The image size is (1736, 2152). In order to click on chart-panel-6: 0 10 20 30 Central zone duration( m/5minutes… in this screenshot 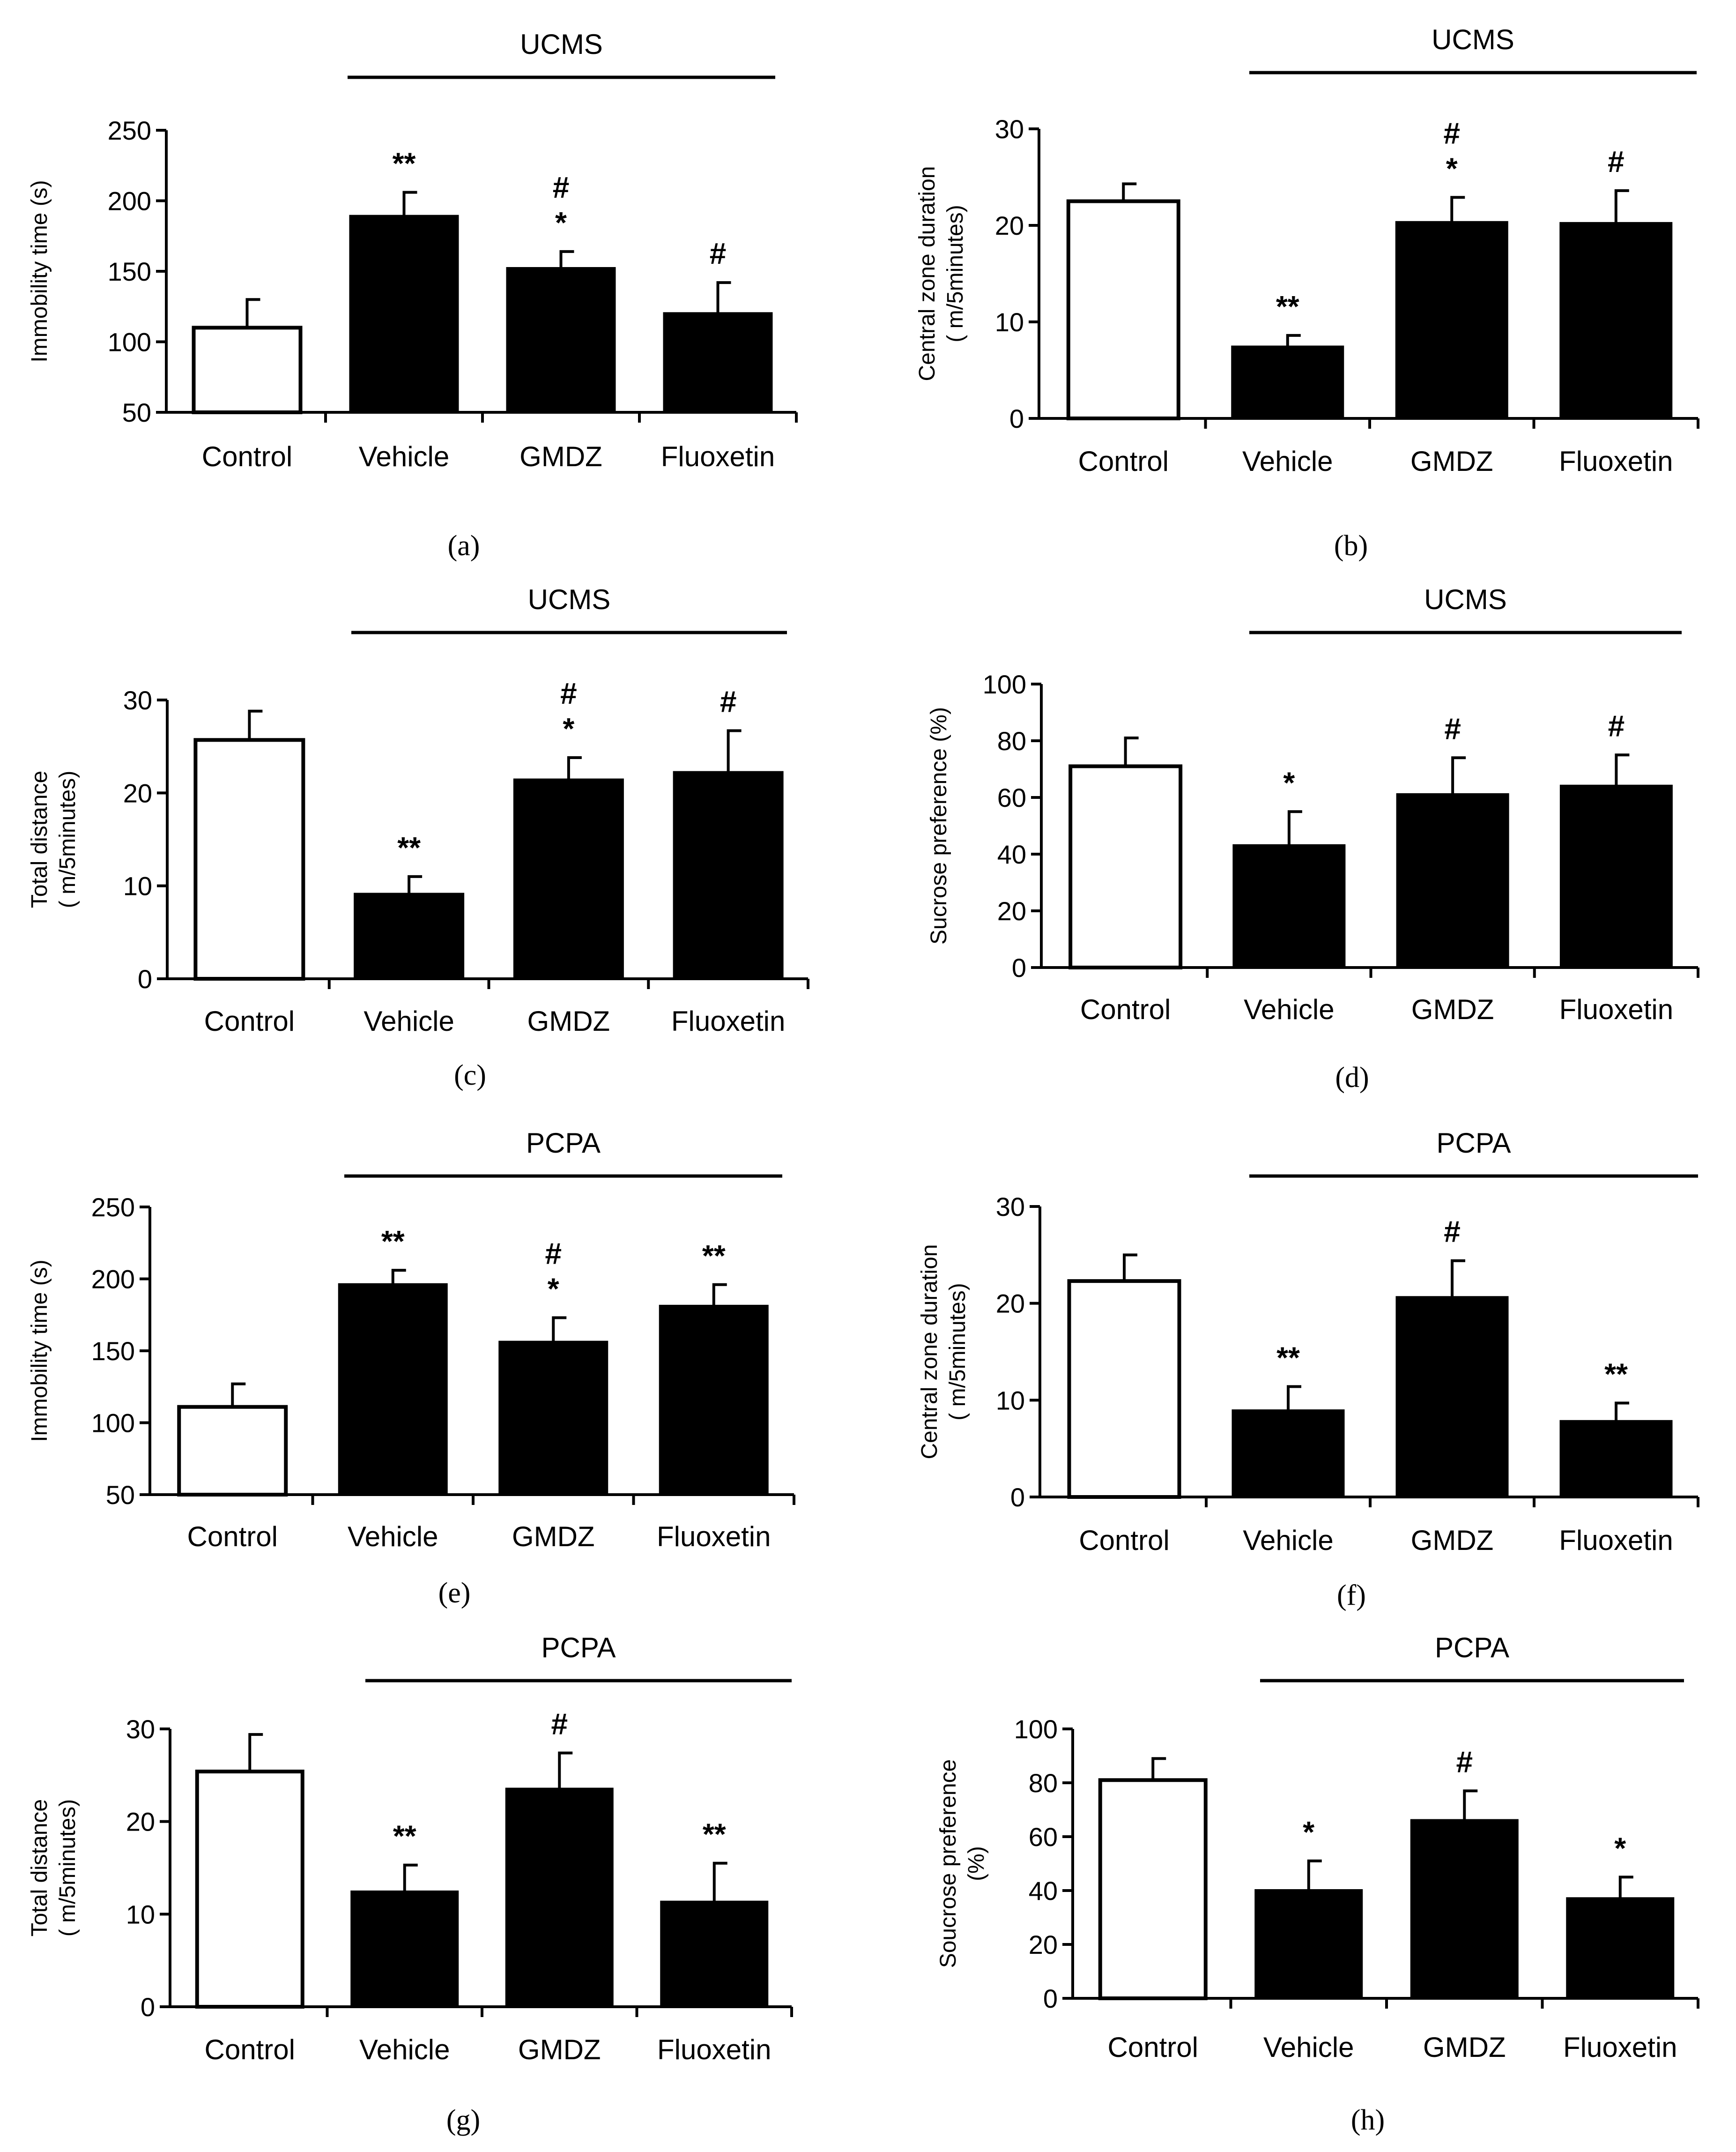, I will do `click(1308, 1369)`.